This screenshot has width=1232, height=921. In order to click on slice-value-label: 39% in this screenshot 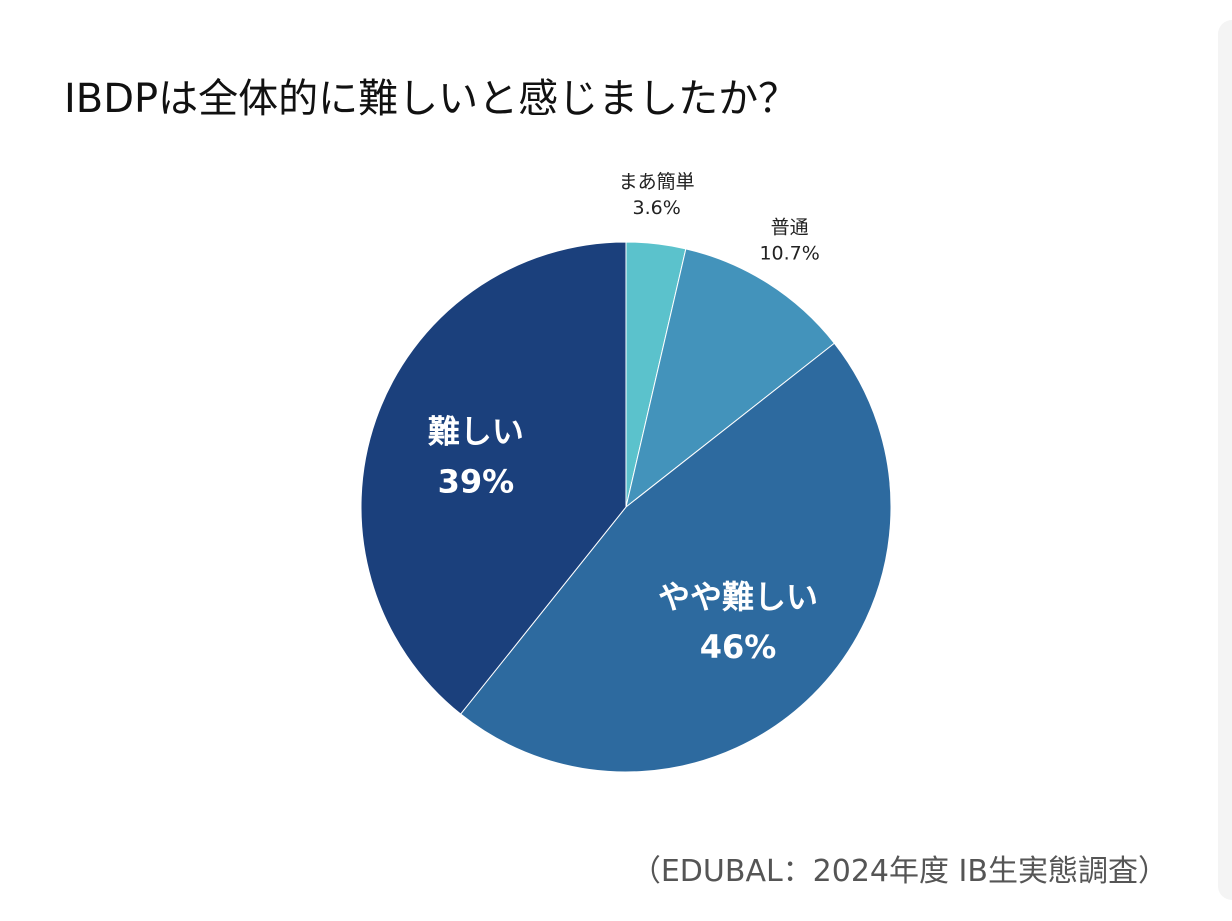, I will do `click(476, 481)`.